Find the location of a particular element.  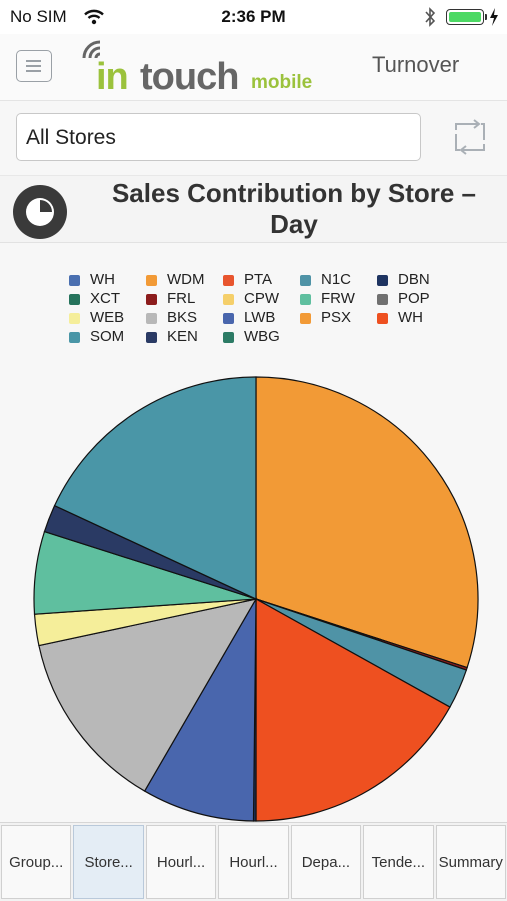

legend-label: DBN is located at coordinates (414, 279).